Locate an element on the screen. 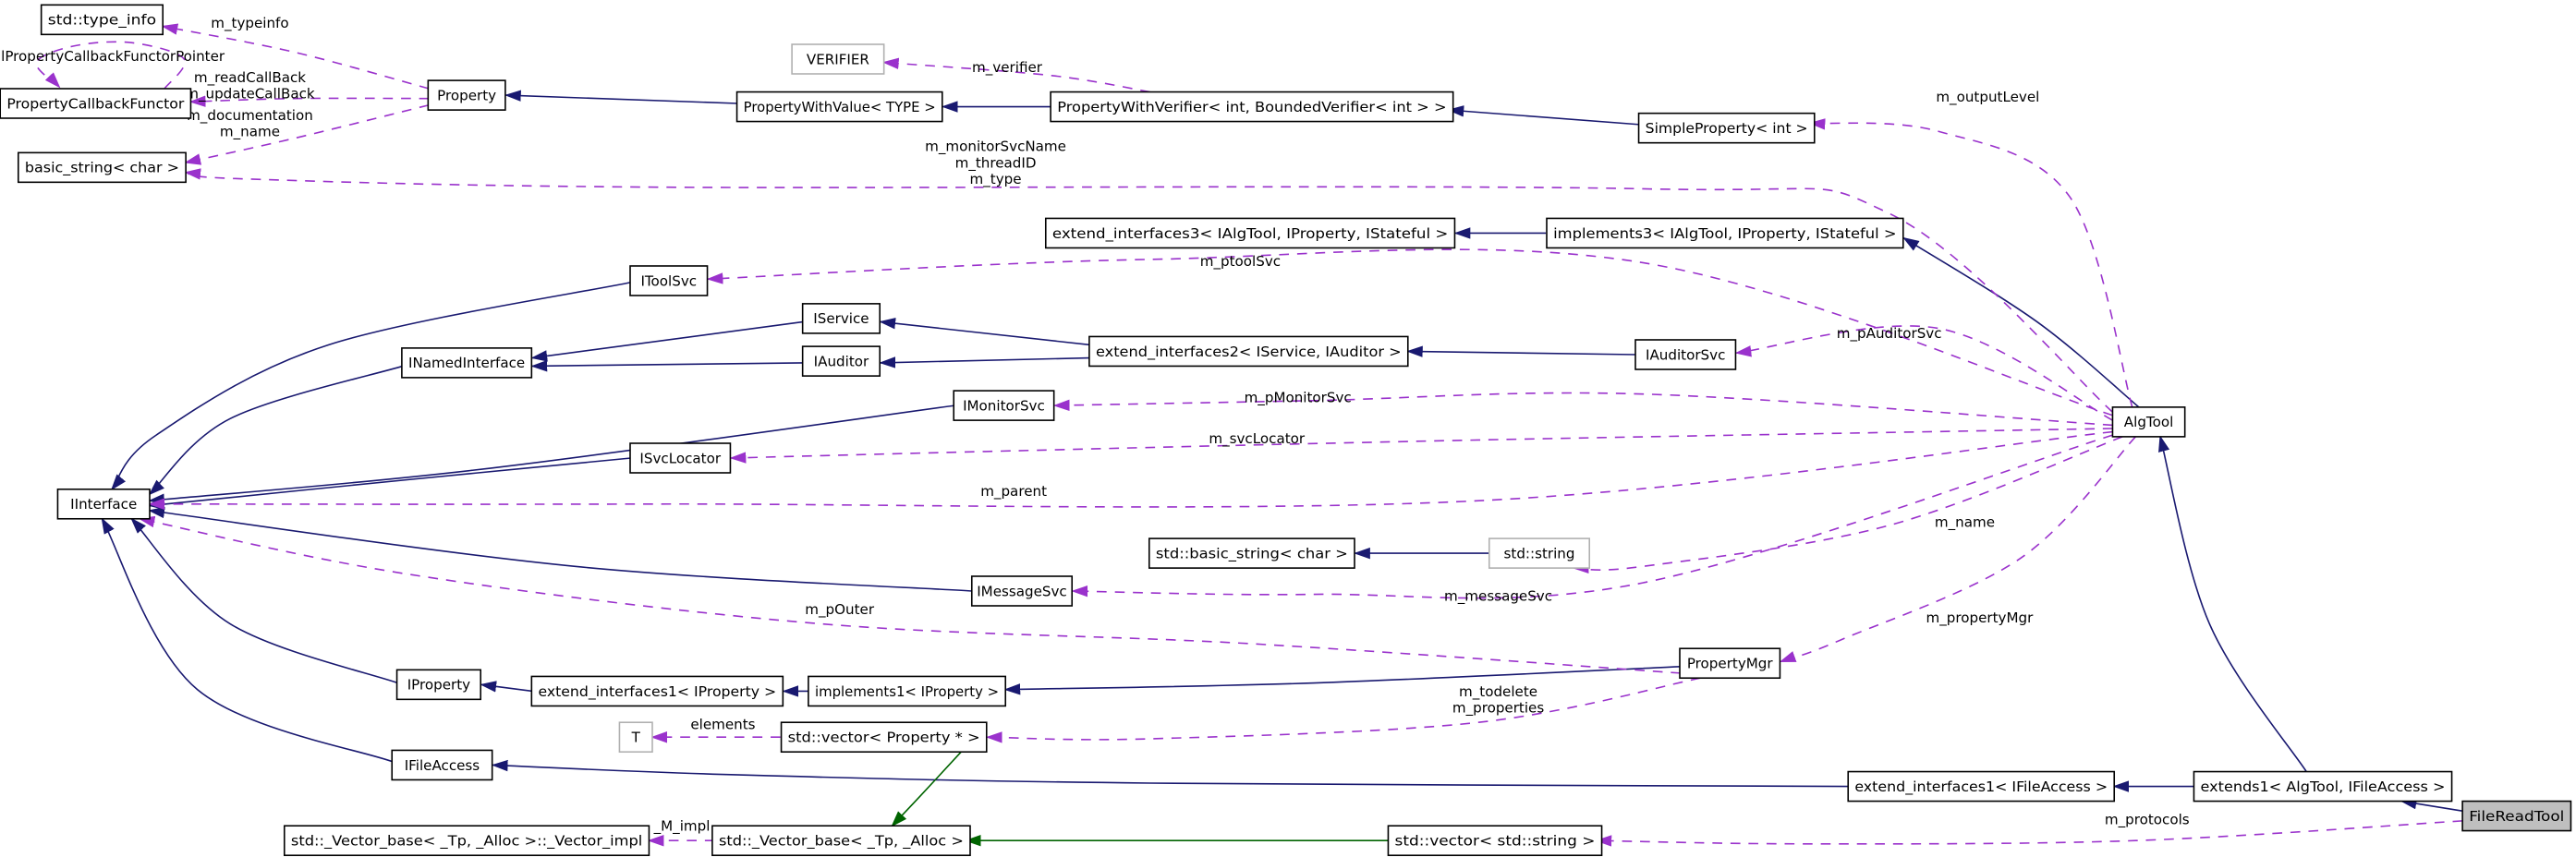 The image size is (2576, 857). node-vec_prop: std::vector< Property * > is located at coordinates (884, 737).